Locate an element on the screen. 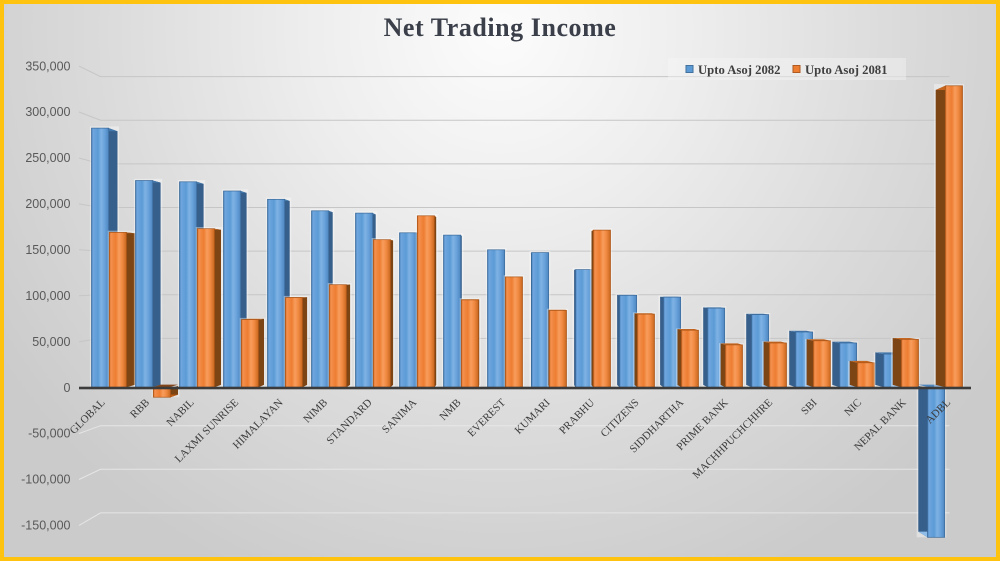 Image resolution: width=1000 pixels, height=561 pixels. svg-text: 150,000 is located at coordinates (47, 250).